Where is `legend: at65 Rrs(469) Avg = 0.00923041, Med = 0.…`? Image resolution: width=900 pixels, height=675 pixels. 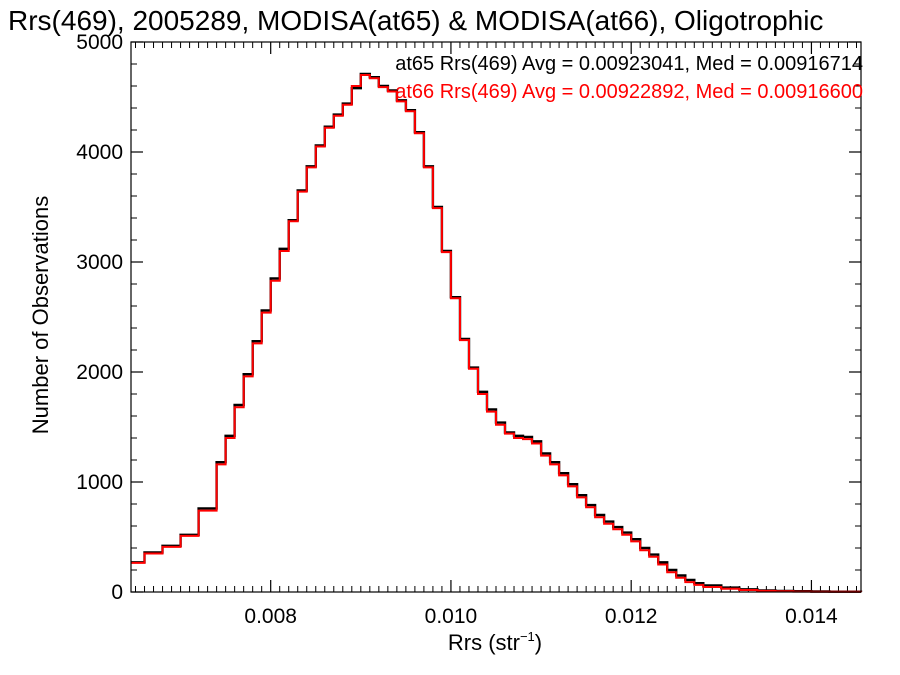
legend: at65 Rrs(469) Avg = 0.00923041, Med = 0.… is located at coordinates (629, 78).